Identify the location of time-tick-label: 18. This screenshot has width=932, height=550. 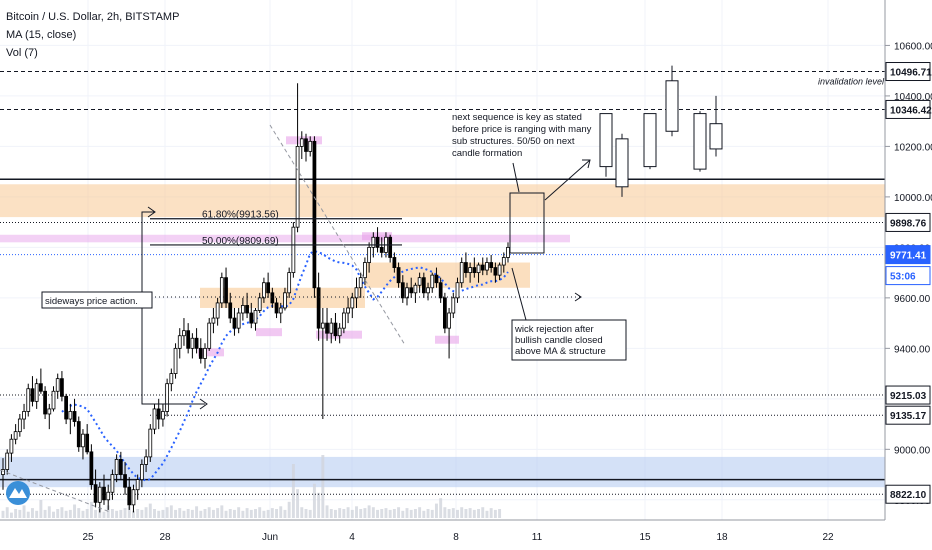
(722, 537).